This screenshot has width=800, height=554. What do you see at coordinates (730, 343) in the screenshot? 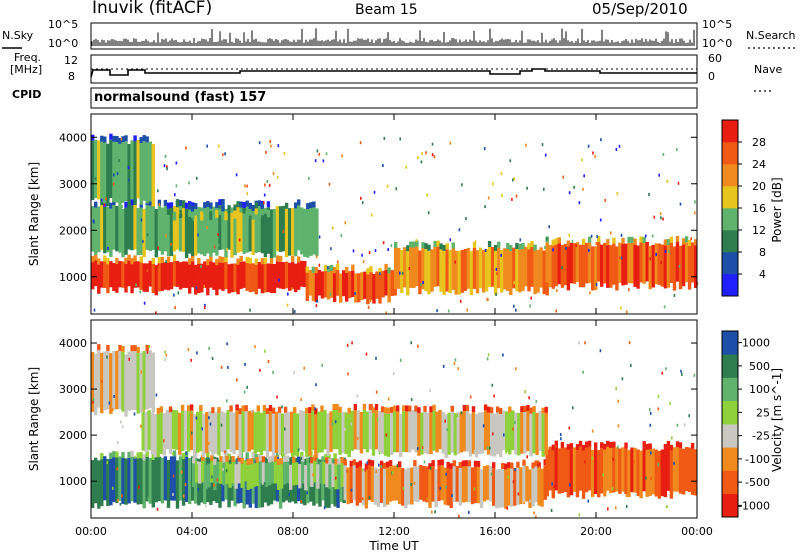
I see `colorbar-swatch` at bounding box center [730, 343].